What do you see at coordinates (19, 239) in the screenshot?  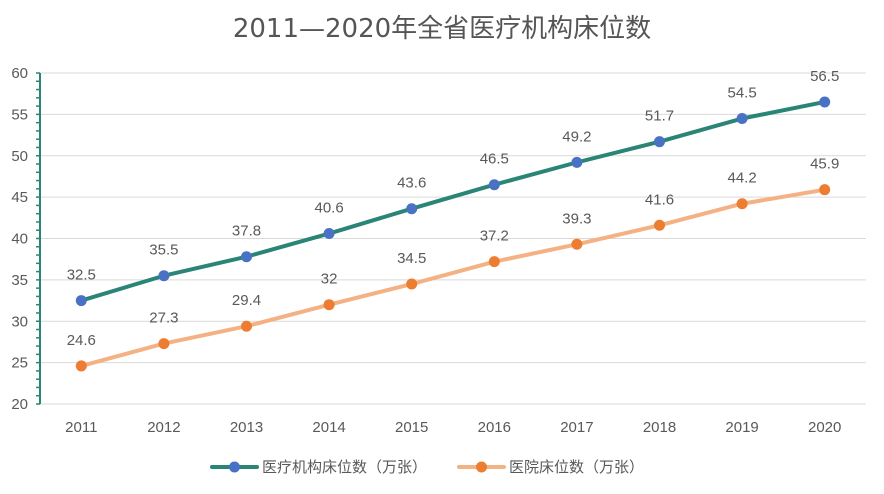 I see `y-tick-label: 40` at bounding box center [19, 239].